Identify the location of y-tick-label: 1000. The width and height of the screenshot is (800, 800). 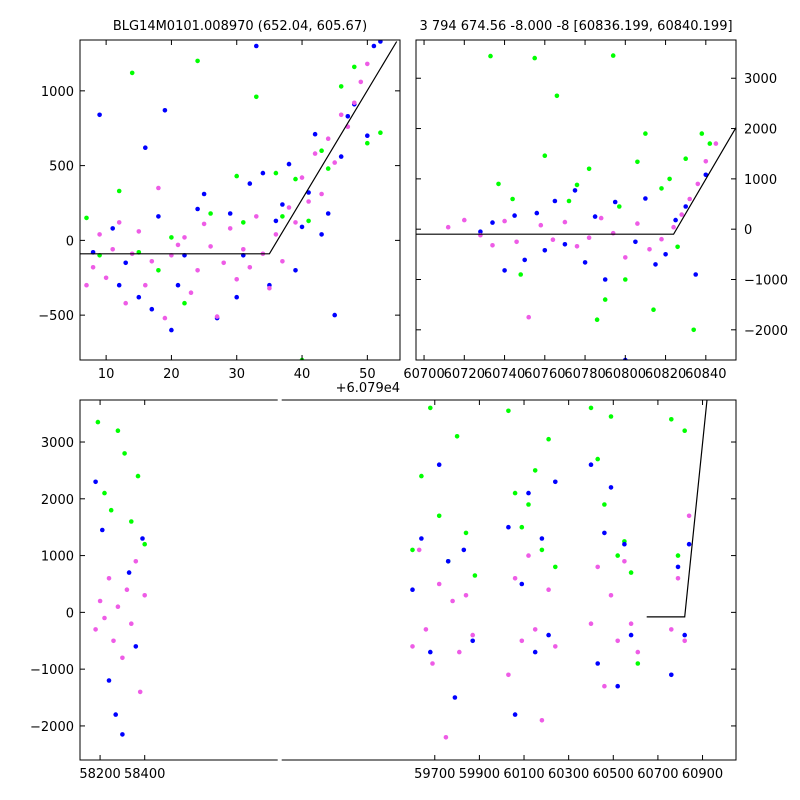
(57, 557).